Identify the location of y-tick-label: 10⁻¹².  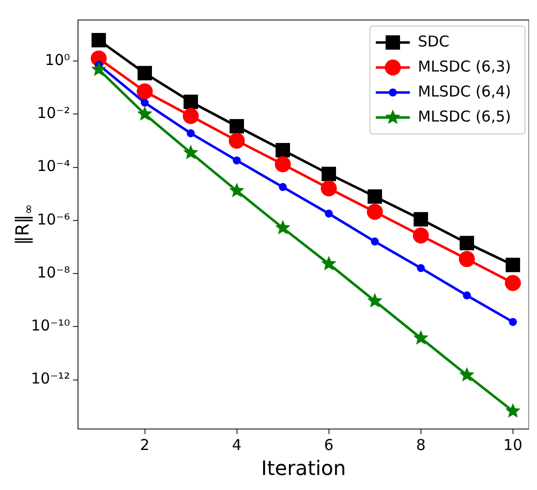
(50, 379).